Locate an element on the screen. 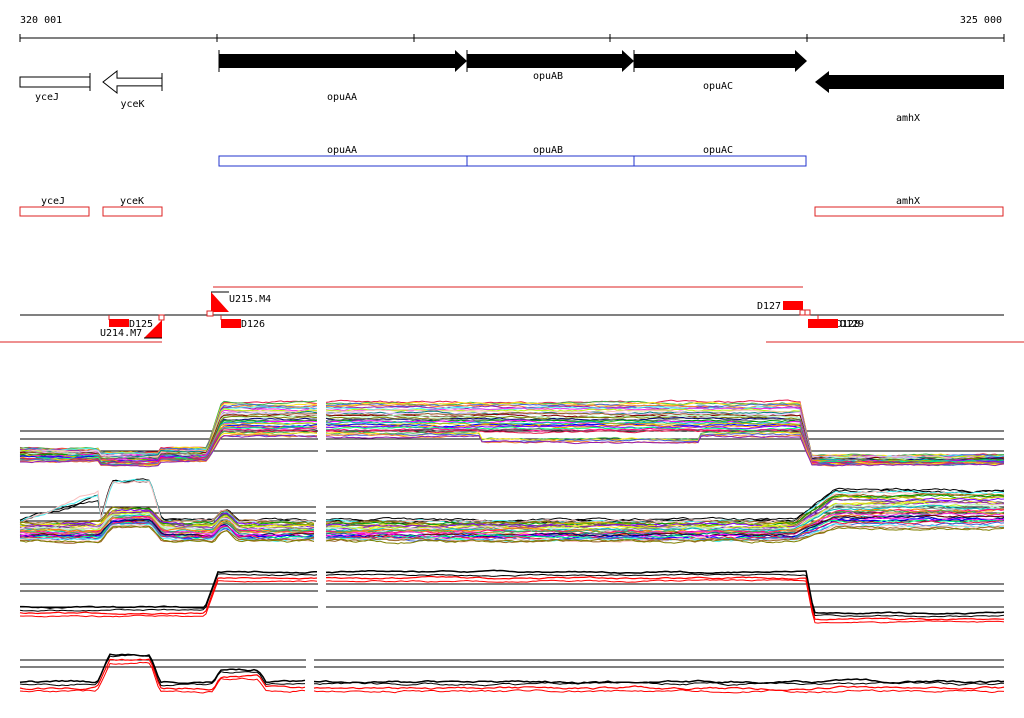 The image size is (1024, 718). gene-arrow-amhX is located at coordinates (909, 82).